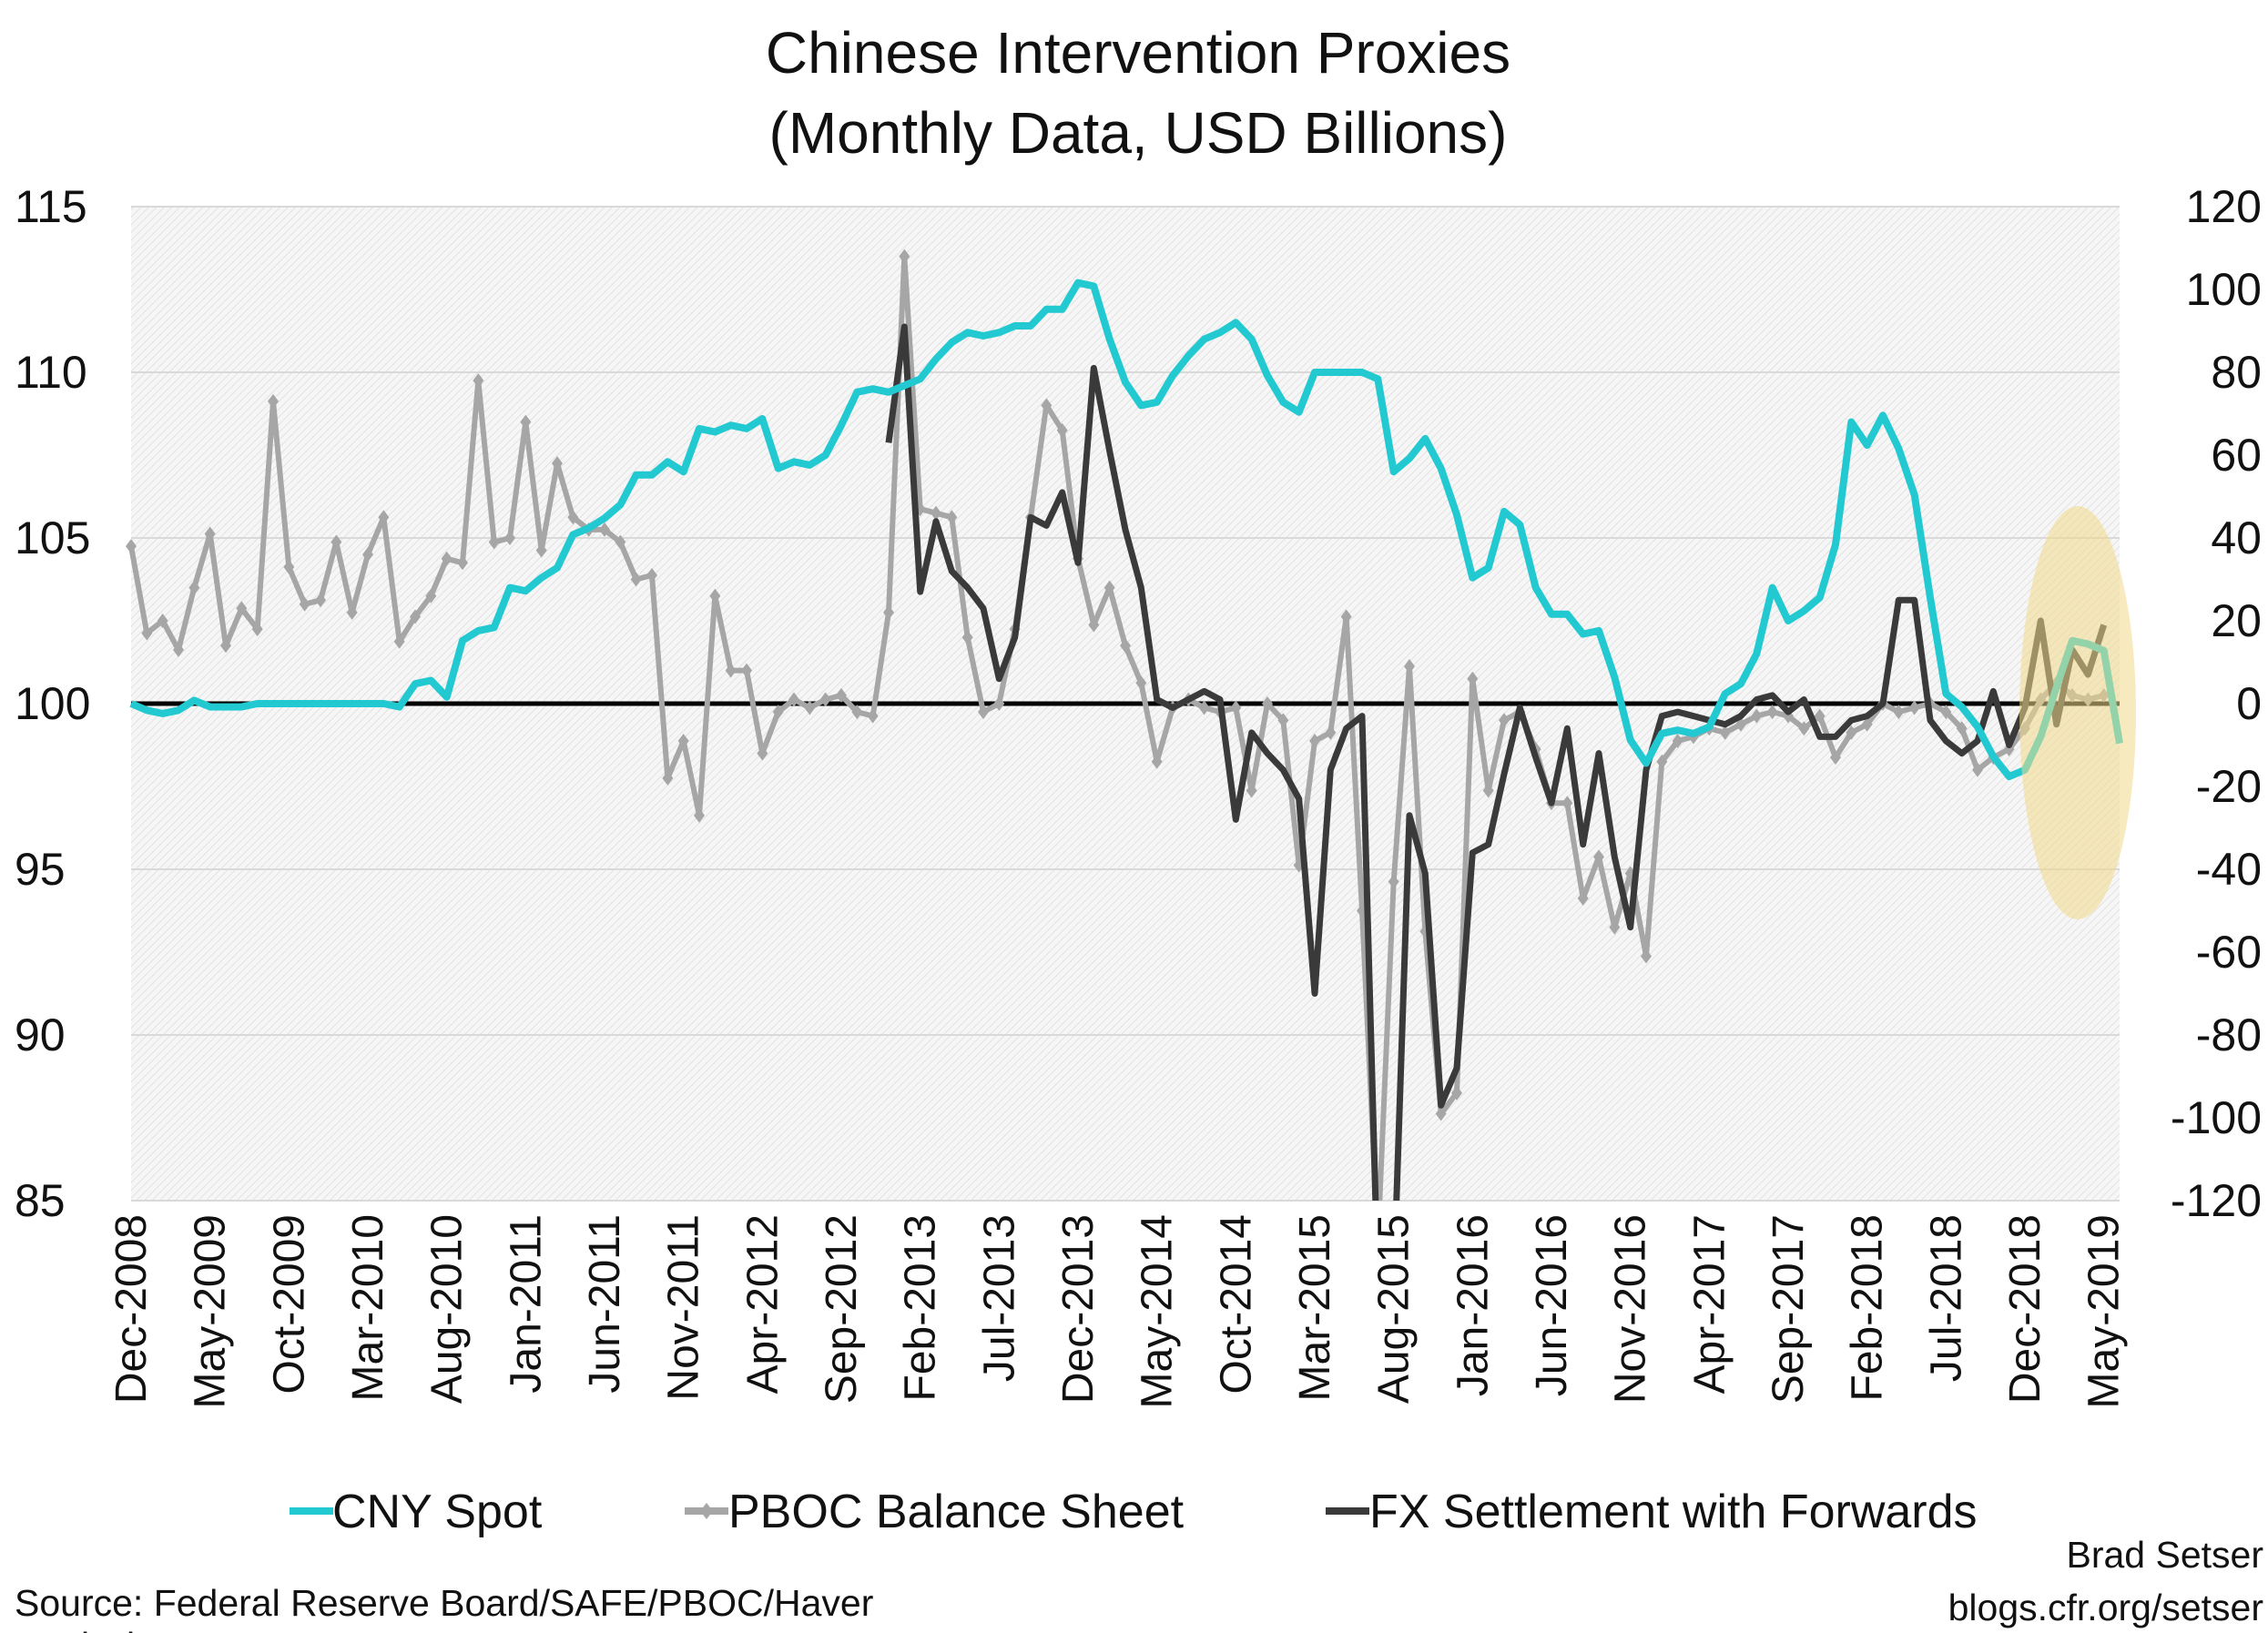 This screenshot has width=2268, height=1633. I want to click on x-tick-label: Jul-2013, so click(999, 1298).